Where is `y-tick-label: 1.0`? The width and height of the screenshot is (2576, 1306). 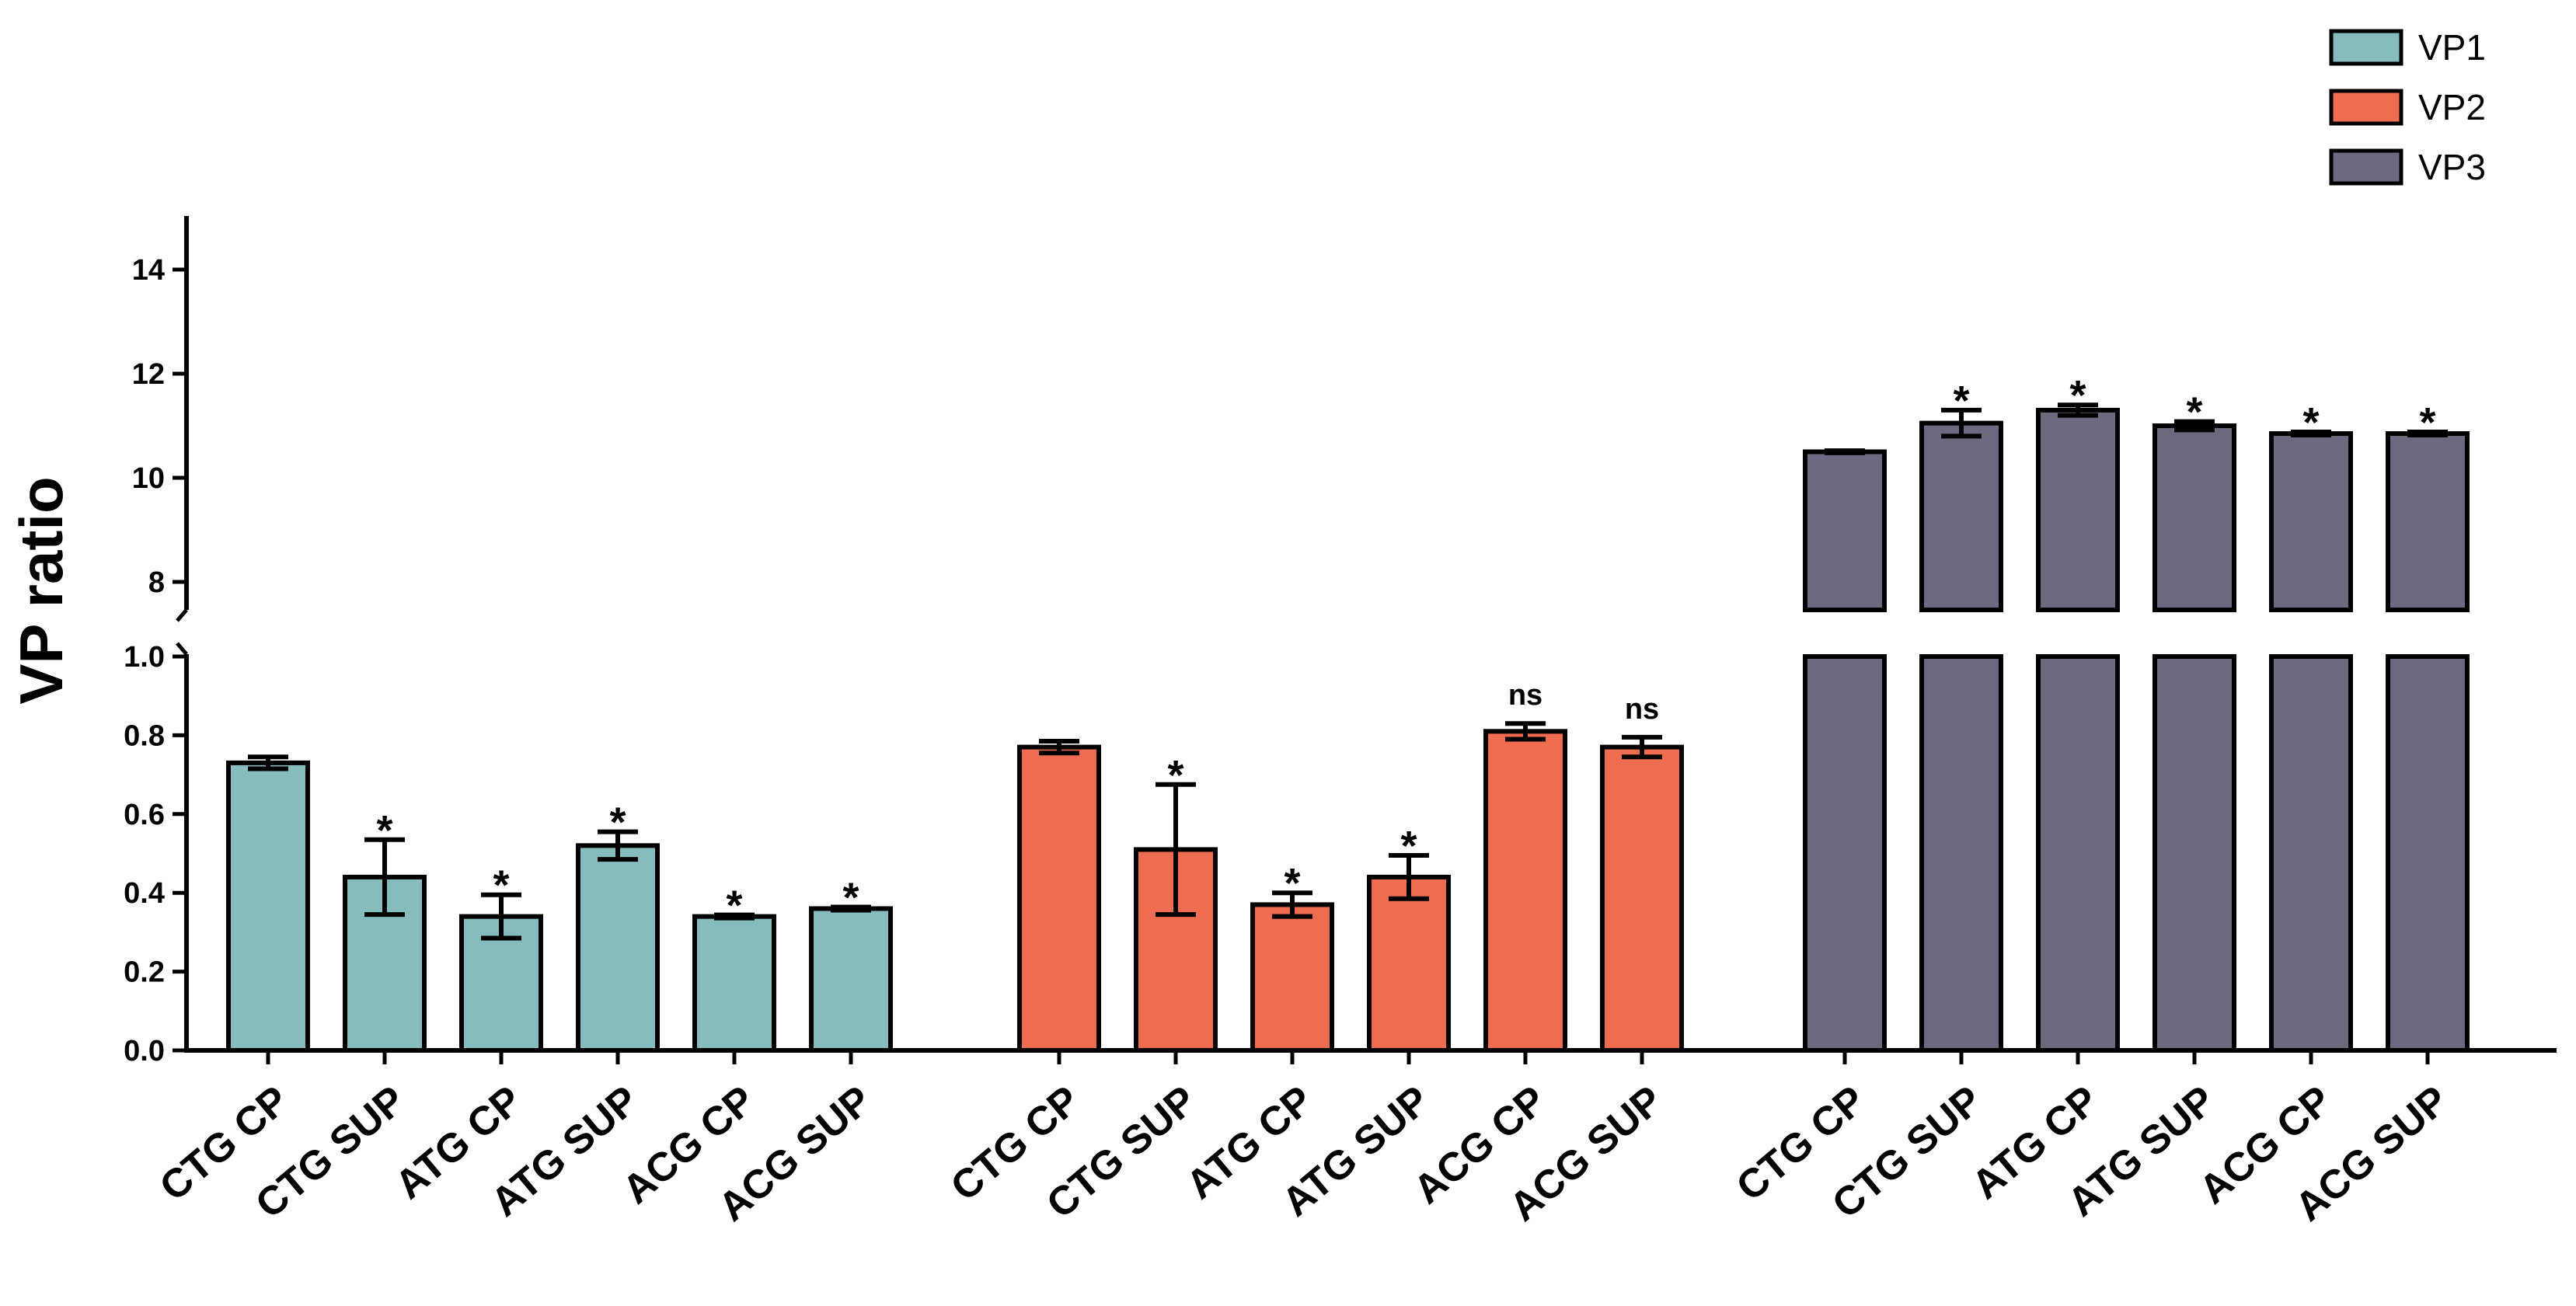 y-tick-label: 1.0 is located at coordinates (144, 657).